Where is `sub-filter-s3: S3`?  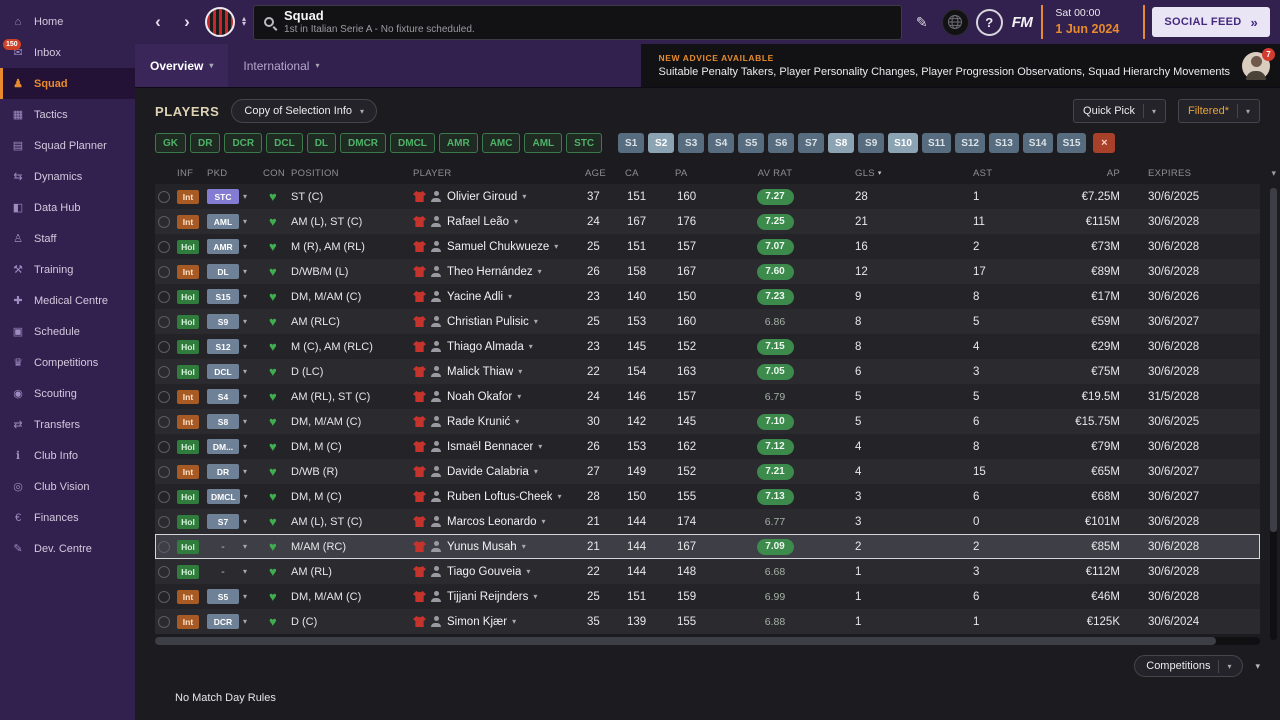 sub-filter-s3: S3 is located at coordinates (691, 143).